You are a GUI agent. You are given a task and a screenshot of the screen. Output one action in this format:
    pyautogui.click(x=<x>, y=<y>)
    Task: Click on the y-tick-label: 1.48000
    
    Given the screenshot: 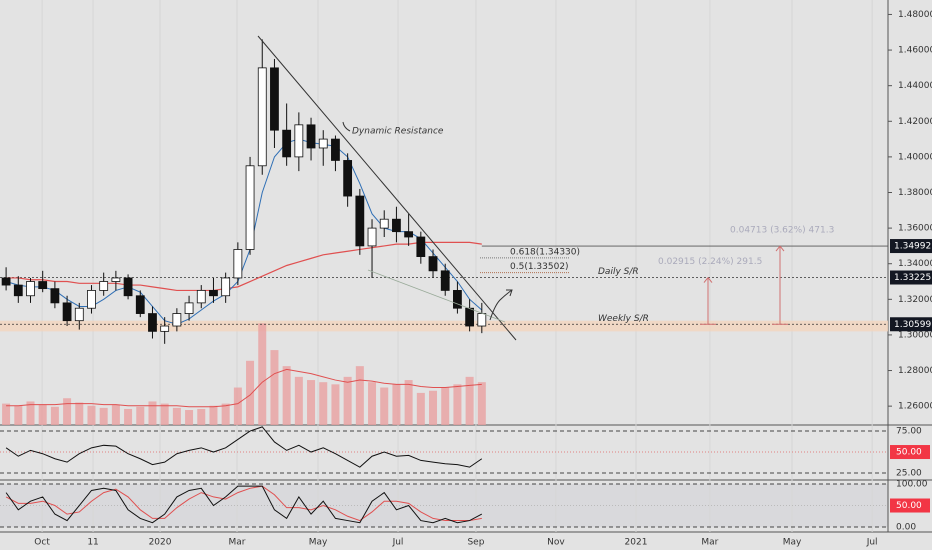 What is the action you would take?
    pyautogui.click(x=915, y=15)
    